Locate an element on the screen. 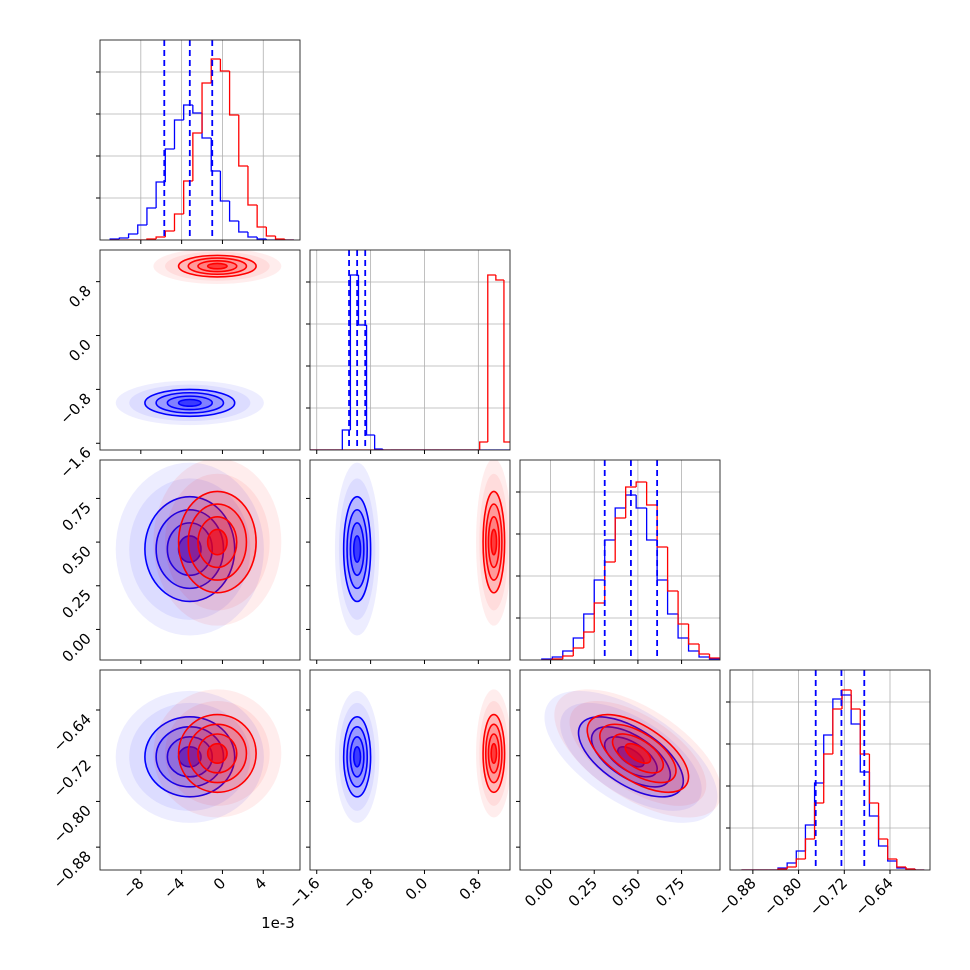 Image resolution: width=970 pixels, height=970 pixels. x-tick-label: 4 is located at coordinates (260, 883).